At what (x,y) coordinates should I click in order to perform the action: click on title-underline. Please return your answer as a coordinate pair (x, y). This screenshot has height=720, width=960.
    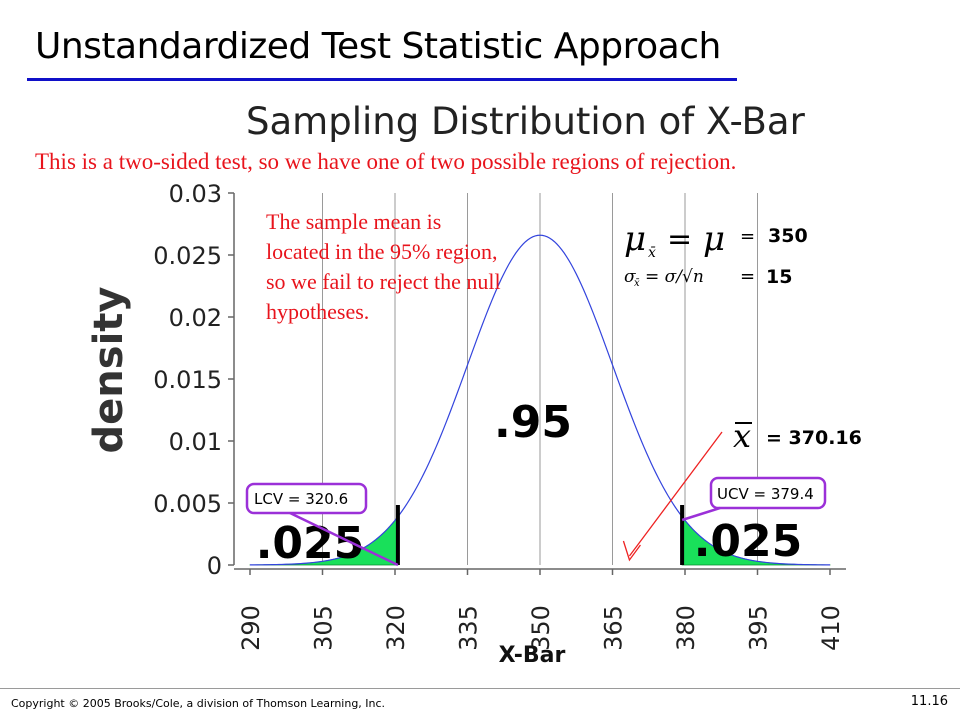
    Looking at the image, I should click on (382, 79).